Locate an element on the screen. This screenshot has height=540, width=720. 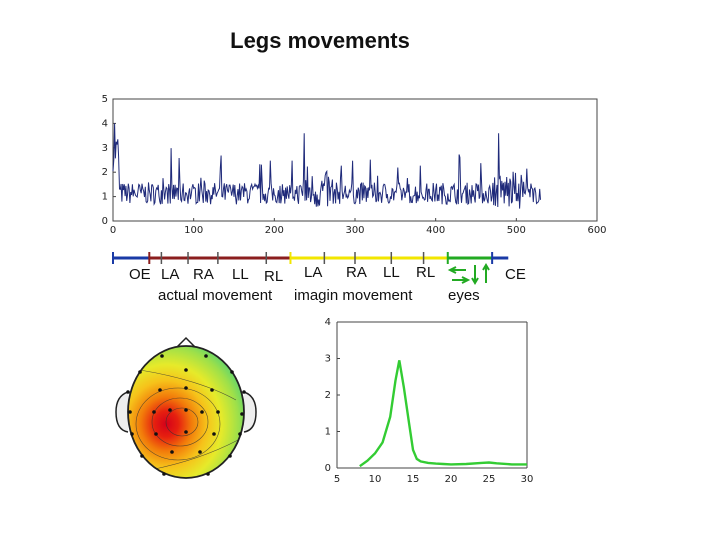
top-x-tick-label: 400 is located at coordinates (435, 230).